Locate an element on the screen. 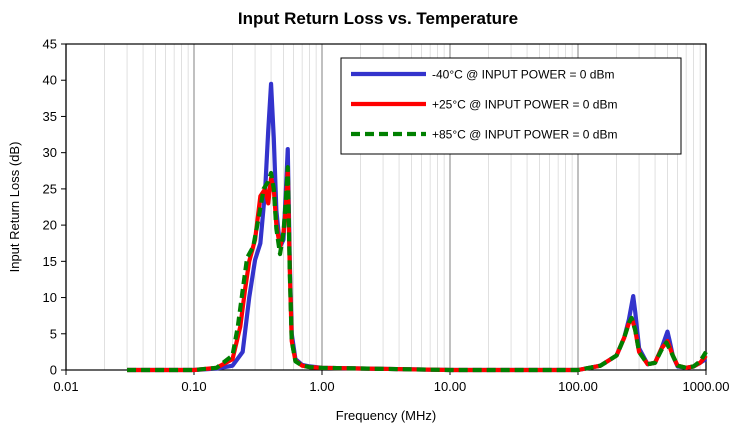 Image resolution: width=732 pixels, height=433 pixels. y-tick-label: 15 is located at coordinates (50, 261).